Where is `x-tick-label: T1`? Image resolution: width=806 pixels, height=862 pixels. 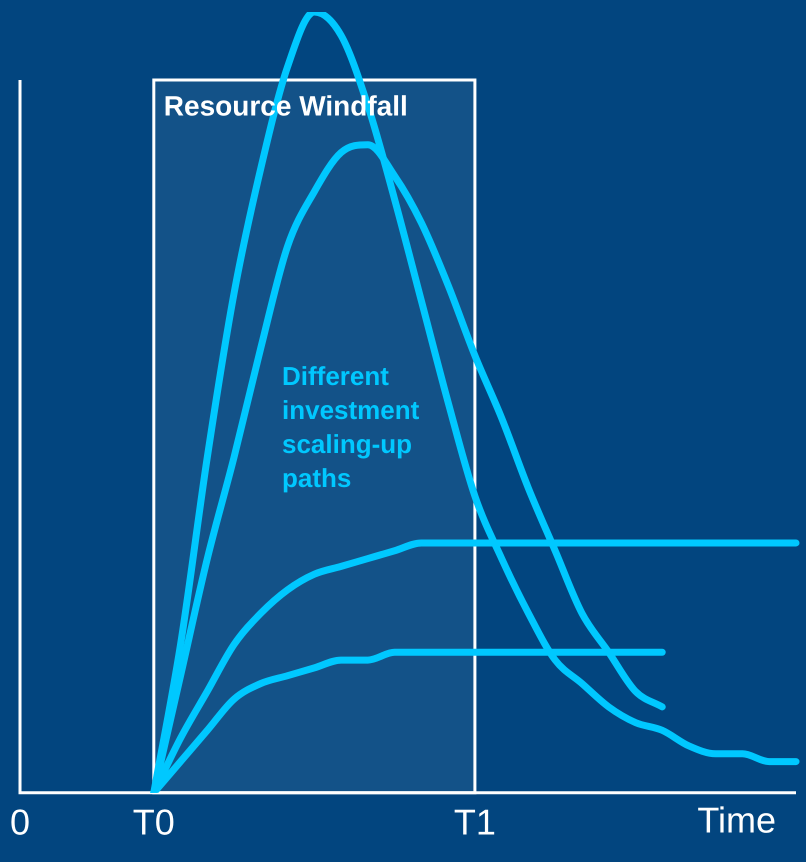 x-tick-label: T1 is located at coordinates (475, 821).